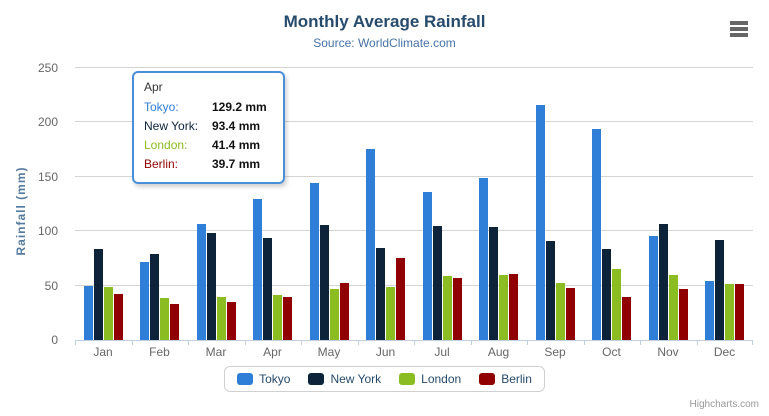 This screenshot has height=416, width=769. I want to click on bar-new-york-jul, so click(437, 283).